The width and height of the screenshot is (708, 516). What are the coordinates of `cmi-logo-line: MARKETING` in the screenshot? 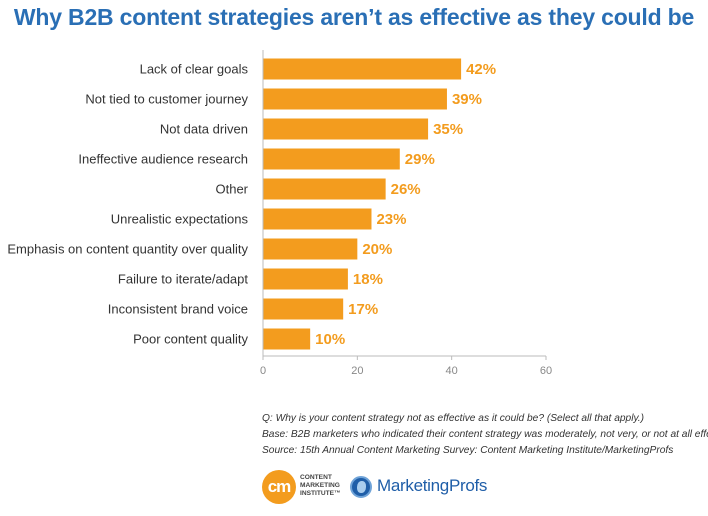 It's located at (320, 485).